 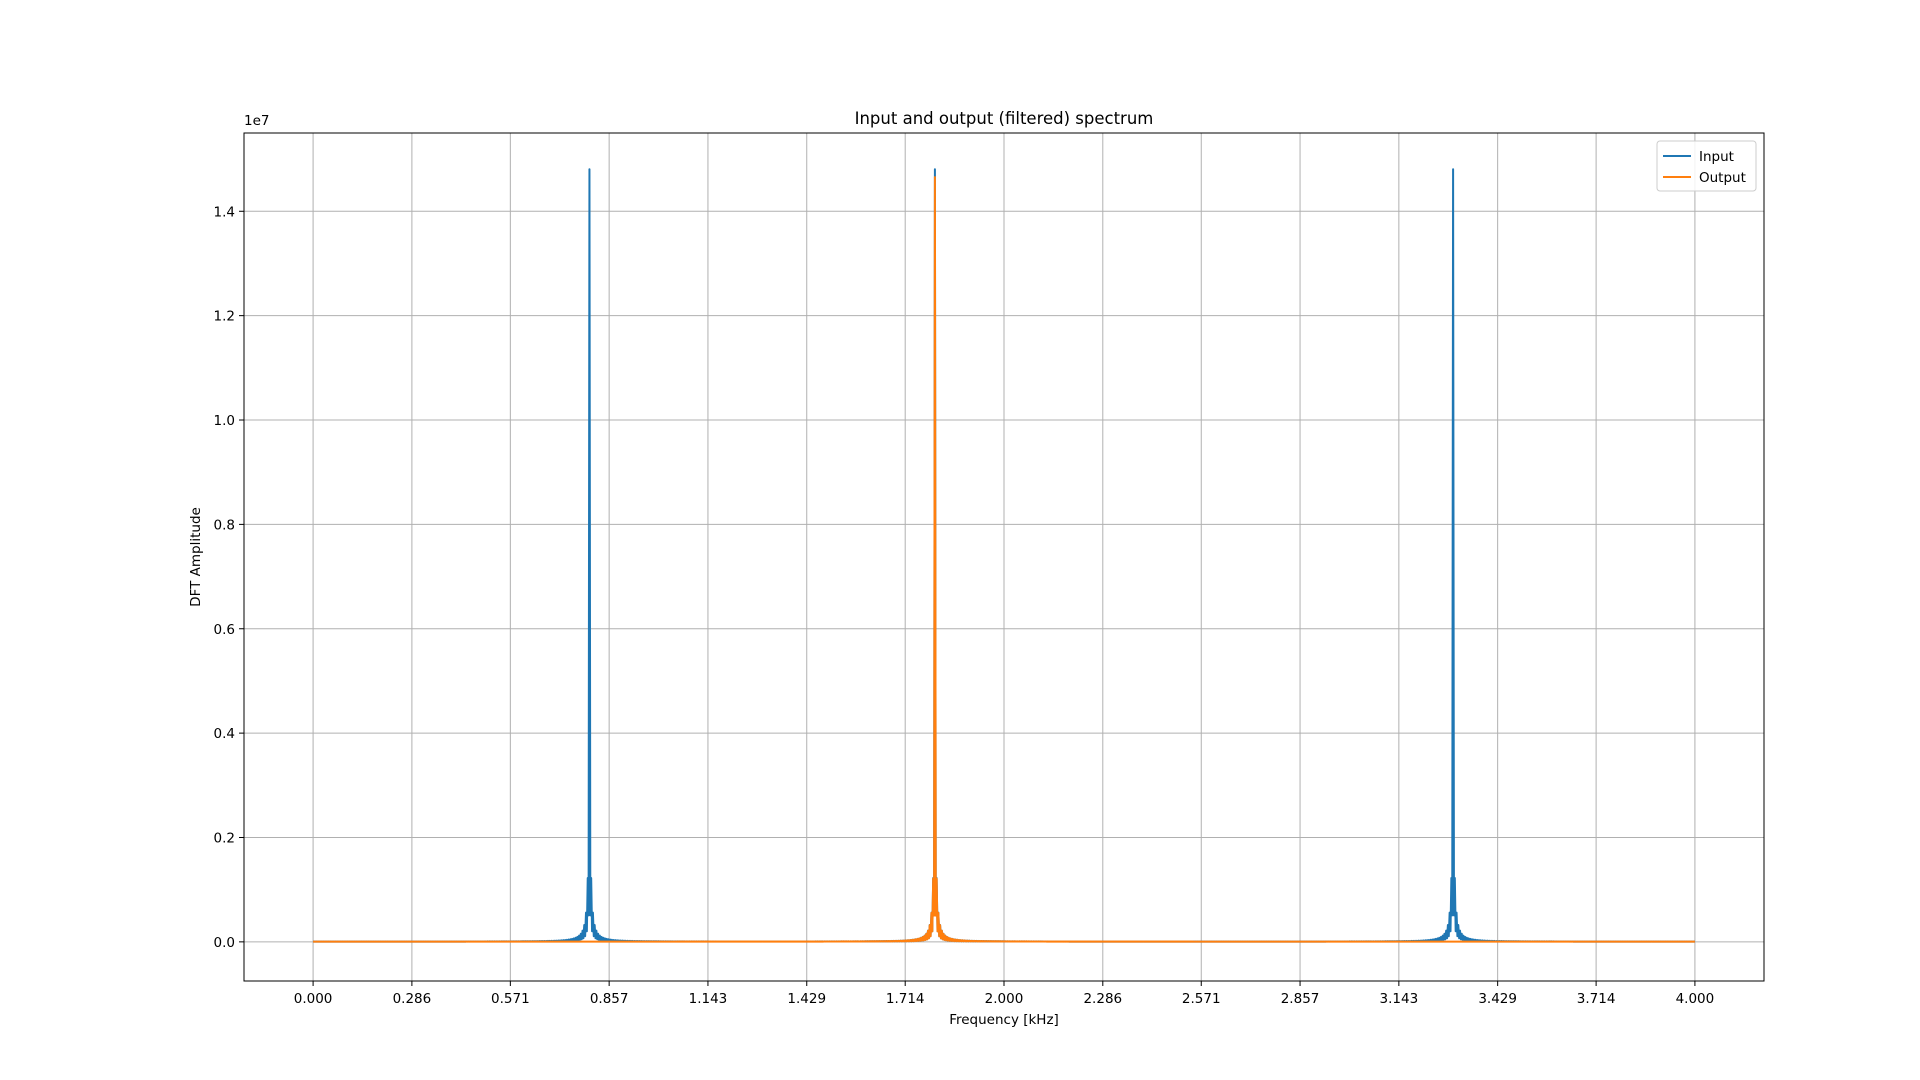 What do you see at coordinates (510, 999) in the screenshot?
I see `x-tick-label: 0.571` at bounding box center [510, 999].